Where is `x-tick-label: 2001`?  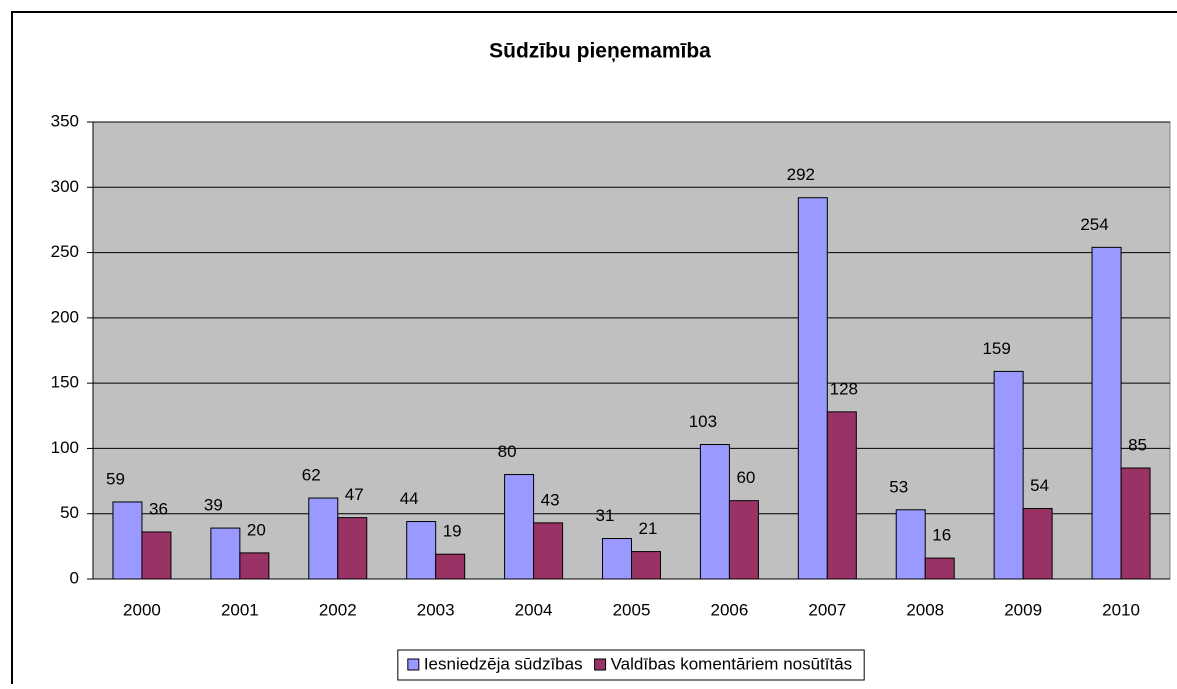
x-tick-label: 2001 is located at coordinates (240, 609).